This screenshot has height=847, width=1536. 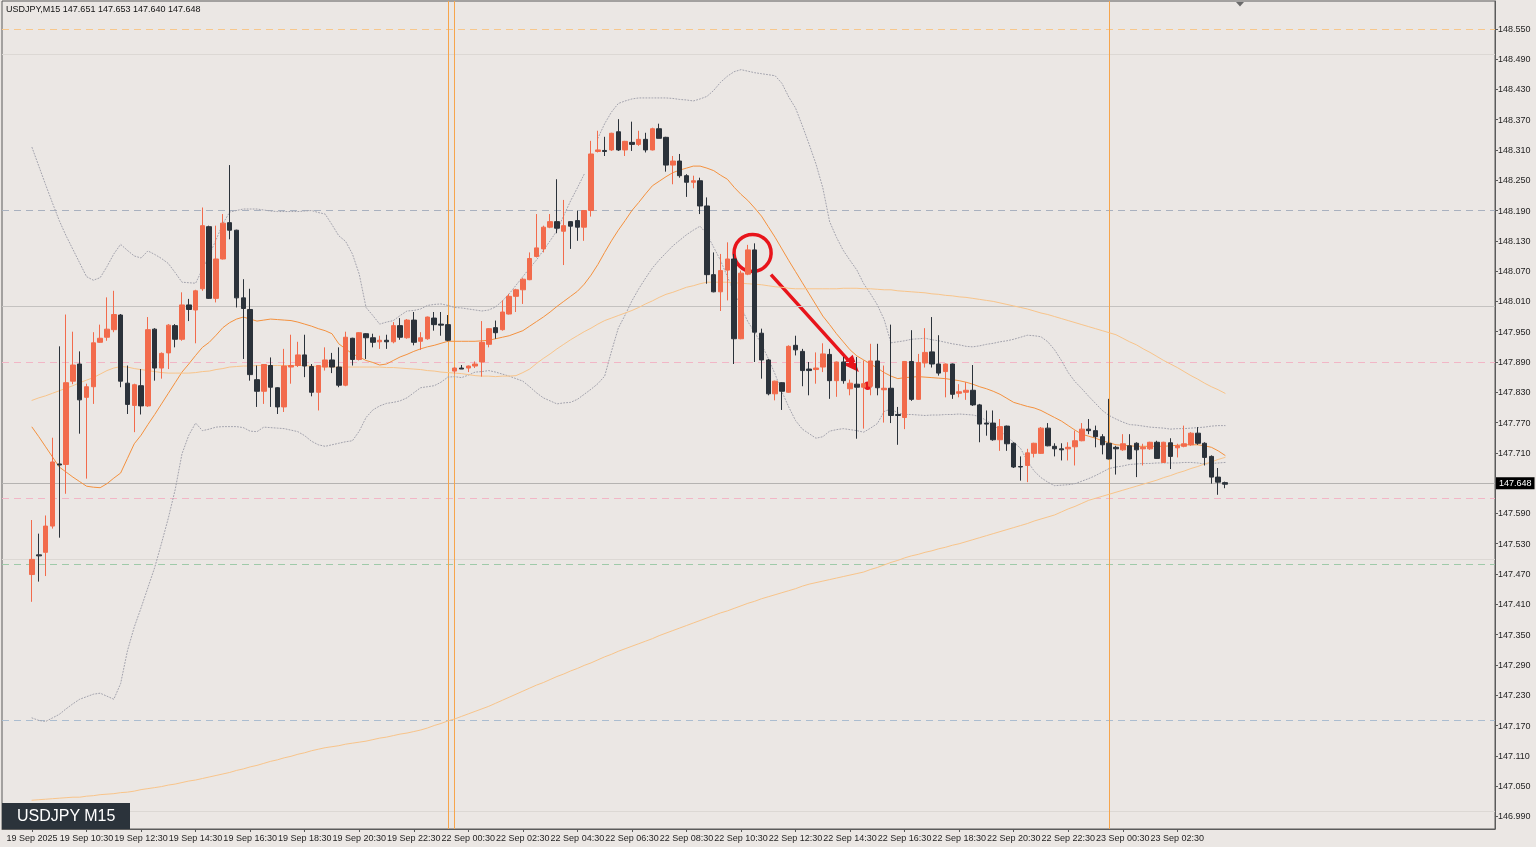 I want to click on y-tick-label: 148.490, so click(x=1514, y=59).